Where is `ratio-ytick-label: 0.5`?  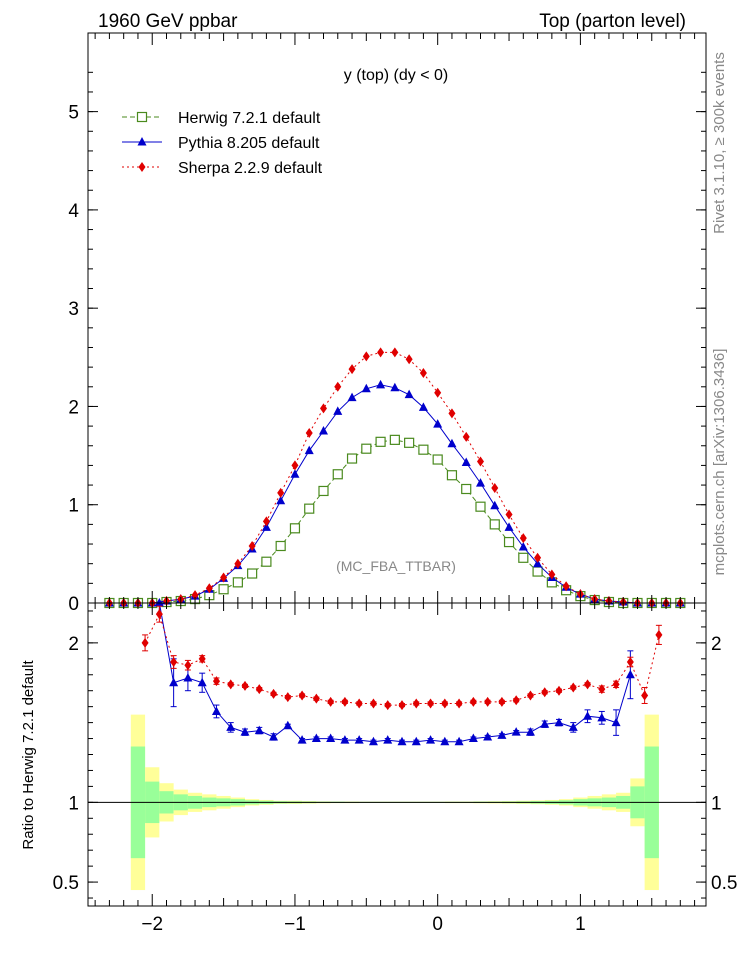 ratio-ytick-label: 0.5 is located at coordinates (66, 883).